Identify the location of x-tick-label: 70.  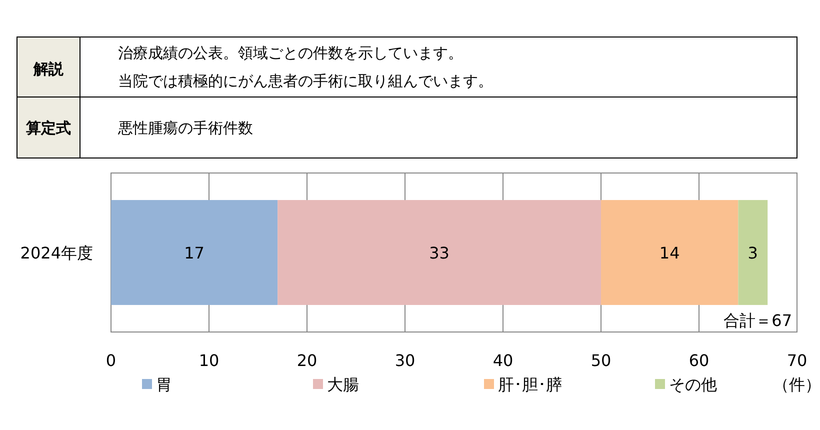
(797, 360).